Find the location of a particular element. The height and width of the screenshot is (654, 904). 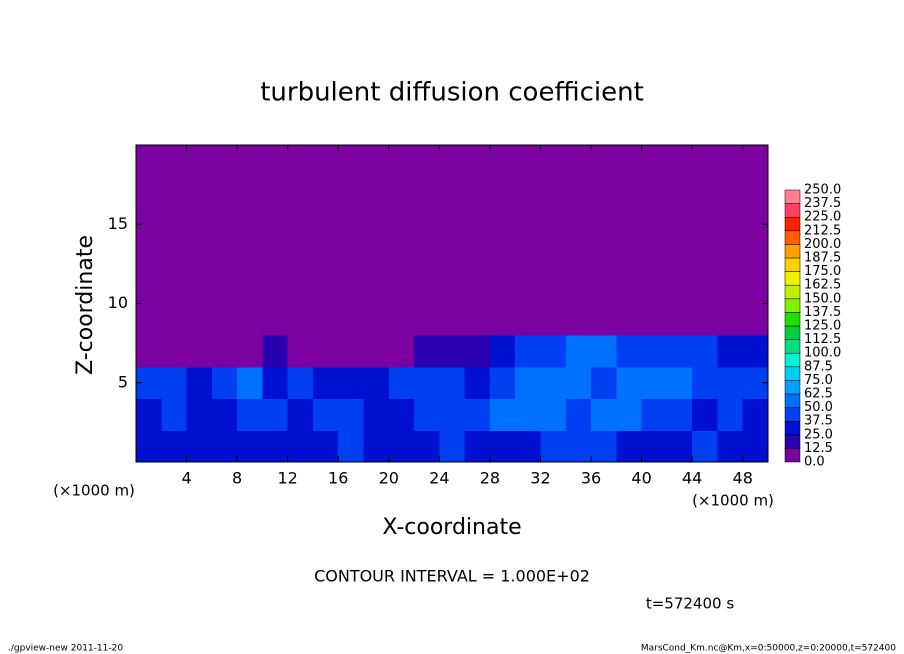

x-tick-label: 12 is located at coordinates (288, 478).